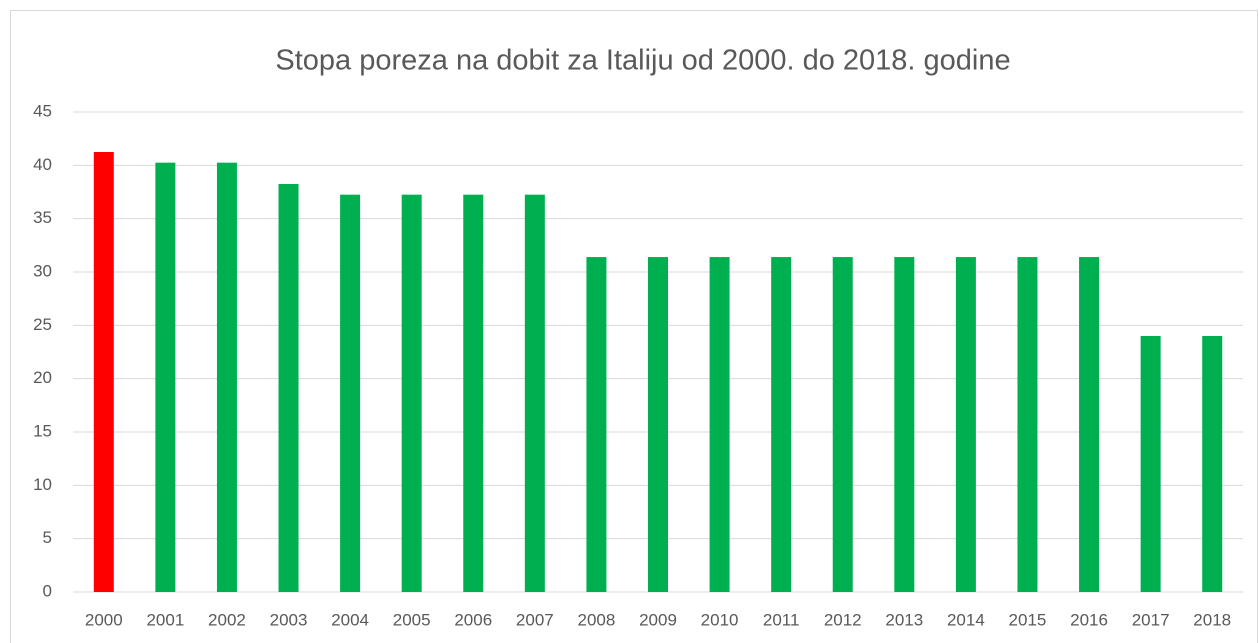  Describe the element at coordinates (1089, 619) in the screenshot. I see `x-tick-label: 2016` at that location.